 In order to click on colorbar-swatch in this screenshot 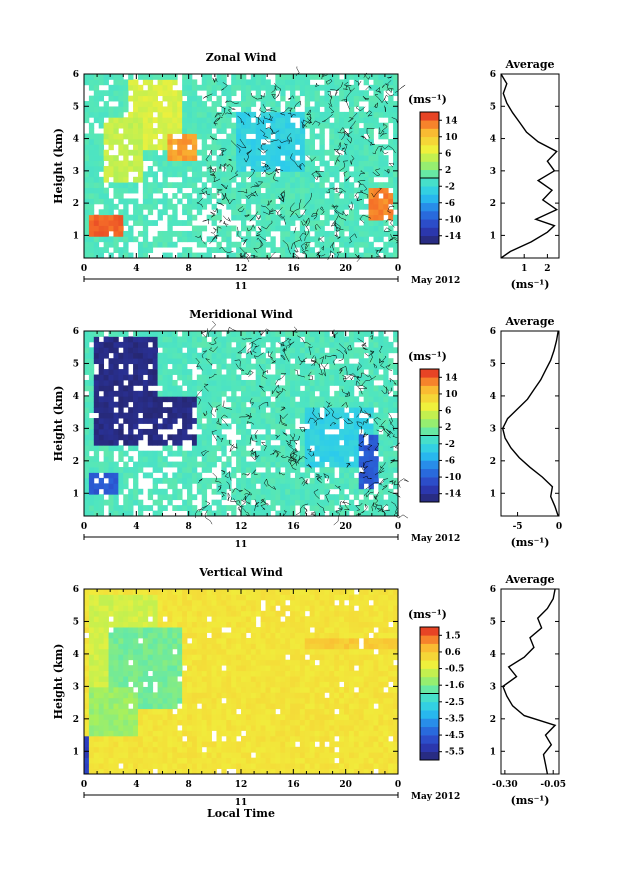, I will do `click(429, 390)`.